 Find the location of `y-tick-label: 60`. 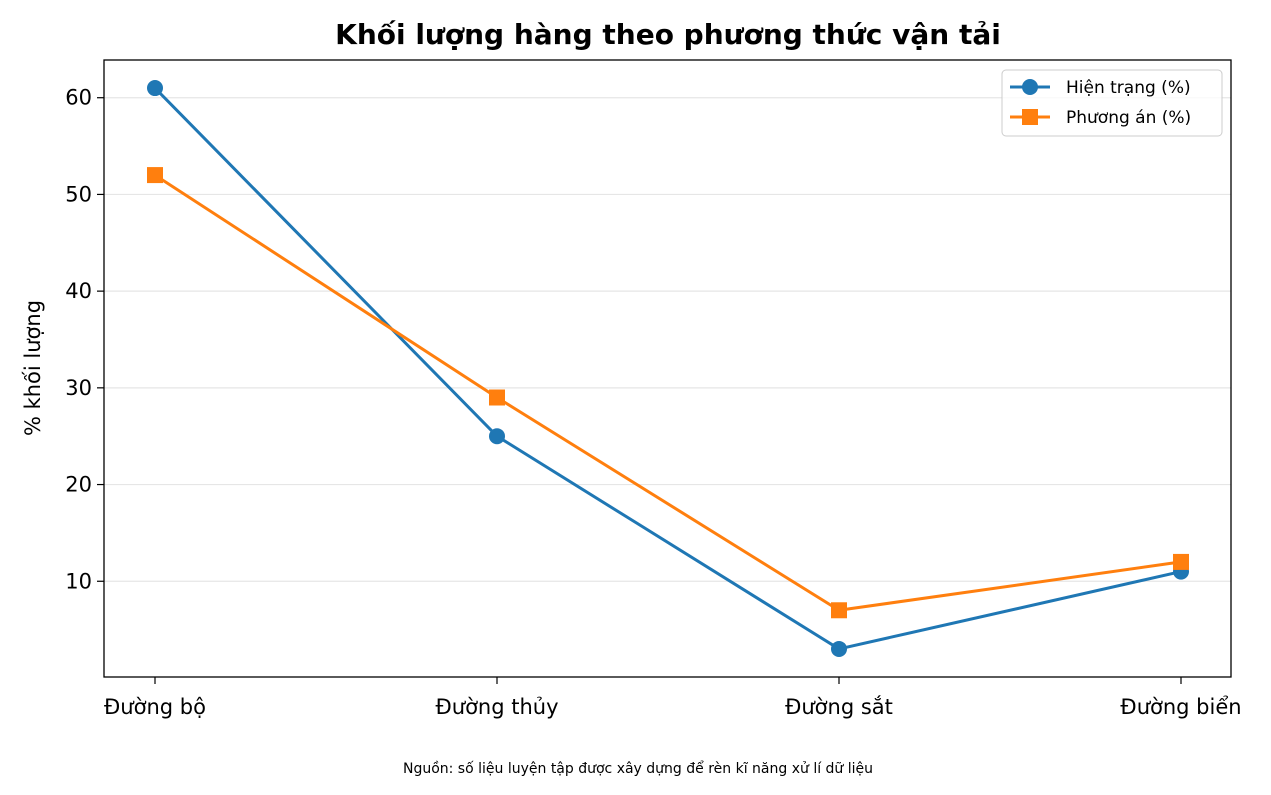

y-tick-label: 60 is located at coordinates (78, 98).